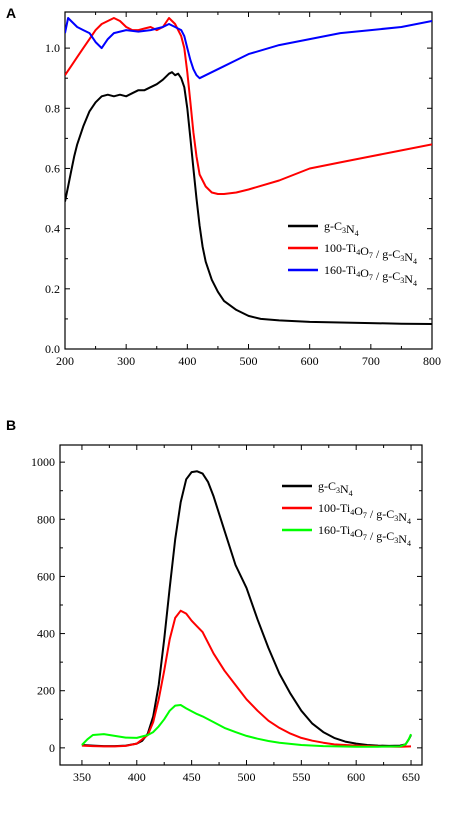 The width and height of the screenshot is (454, 813). I want to click on panel-label-a: A, so click(11, 13).